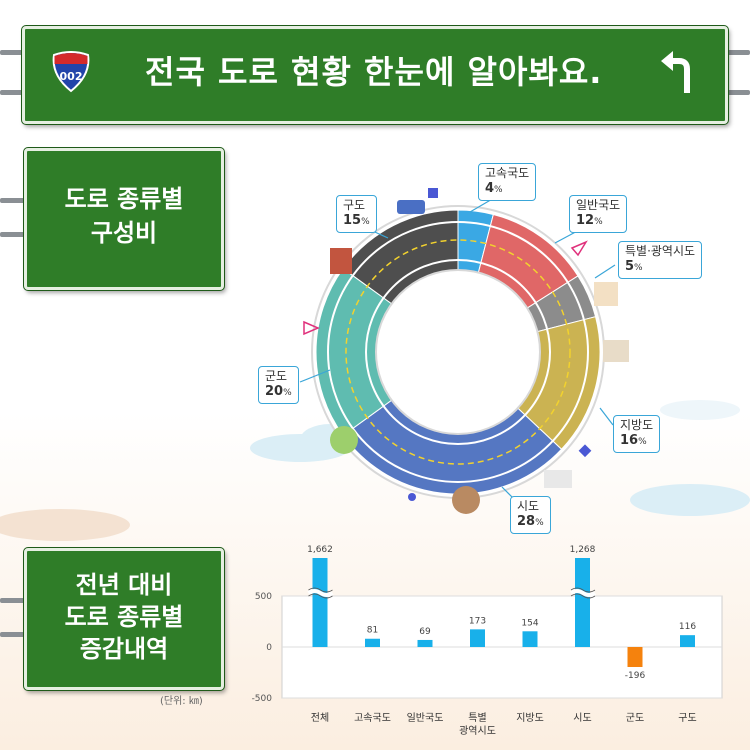 This screenshot has width=750, height=750. What do you see at coordinates (71, 76) in the screenshot?
I see `shield-number: 002` at bounding box center [71, 76].